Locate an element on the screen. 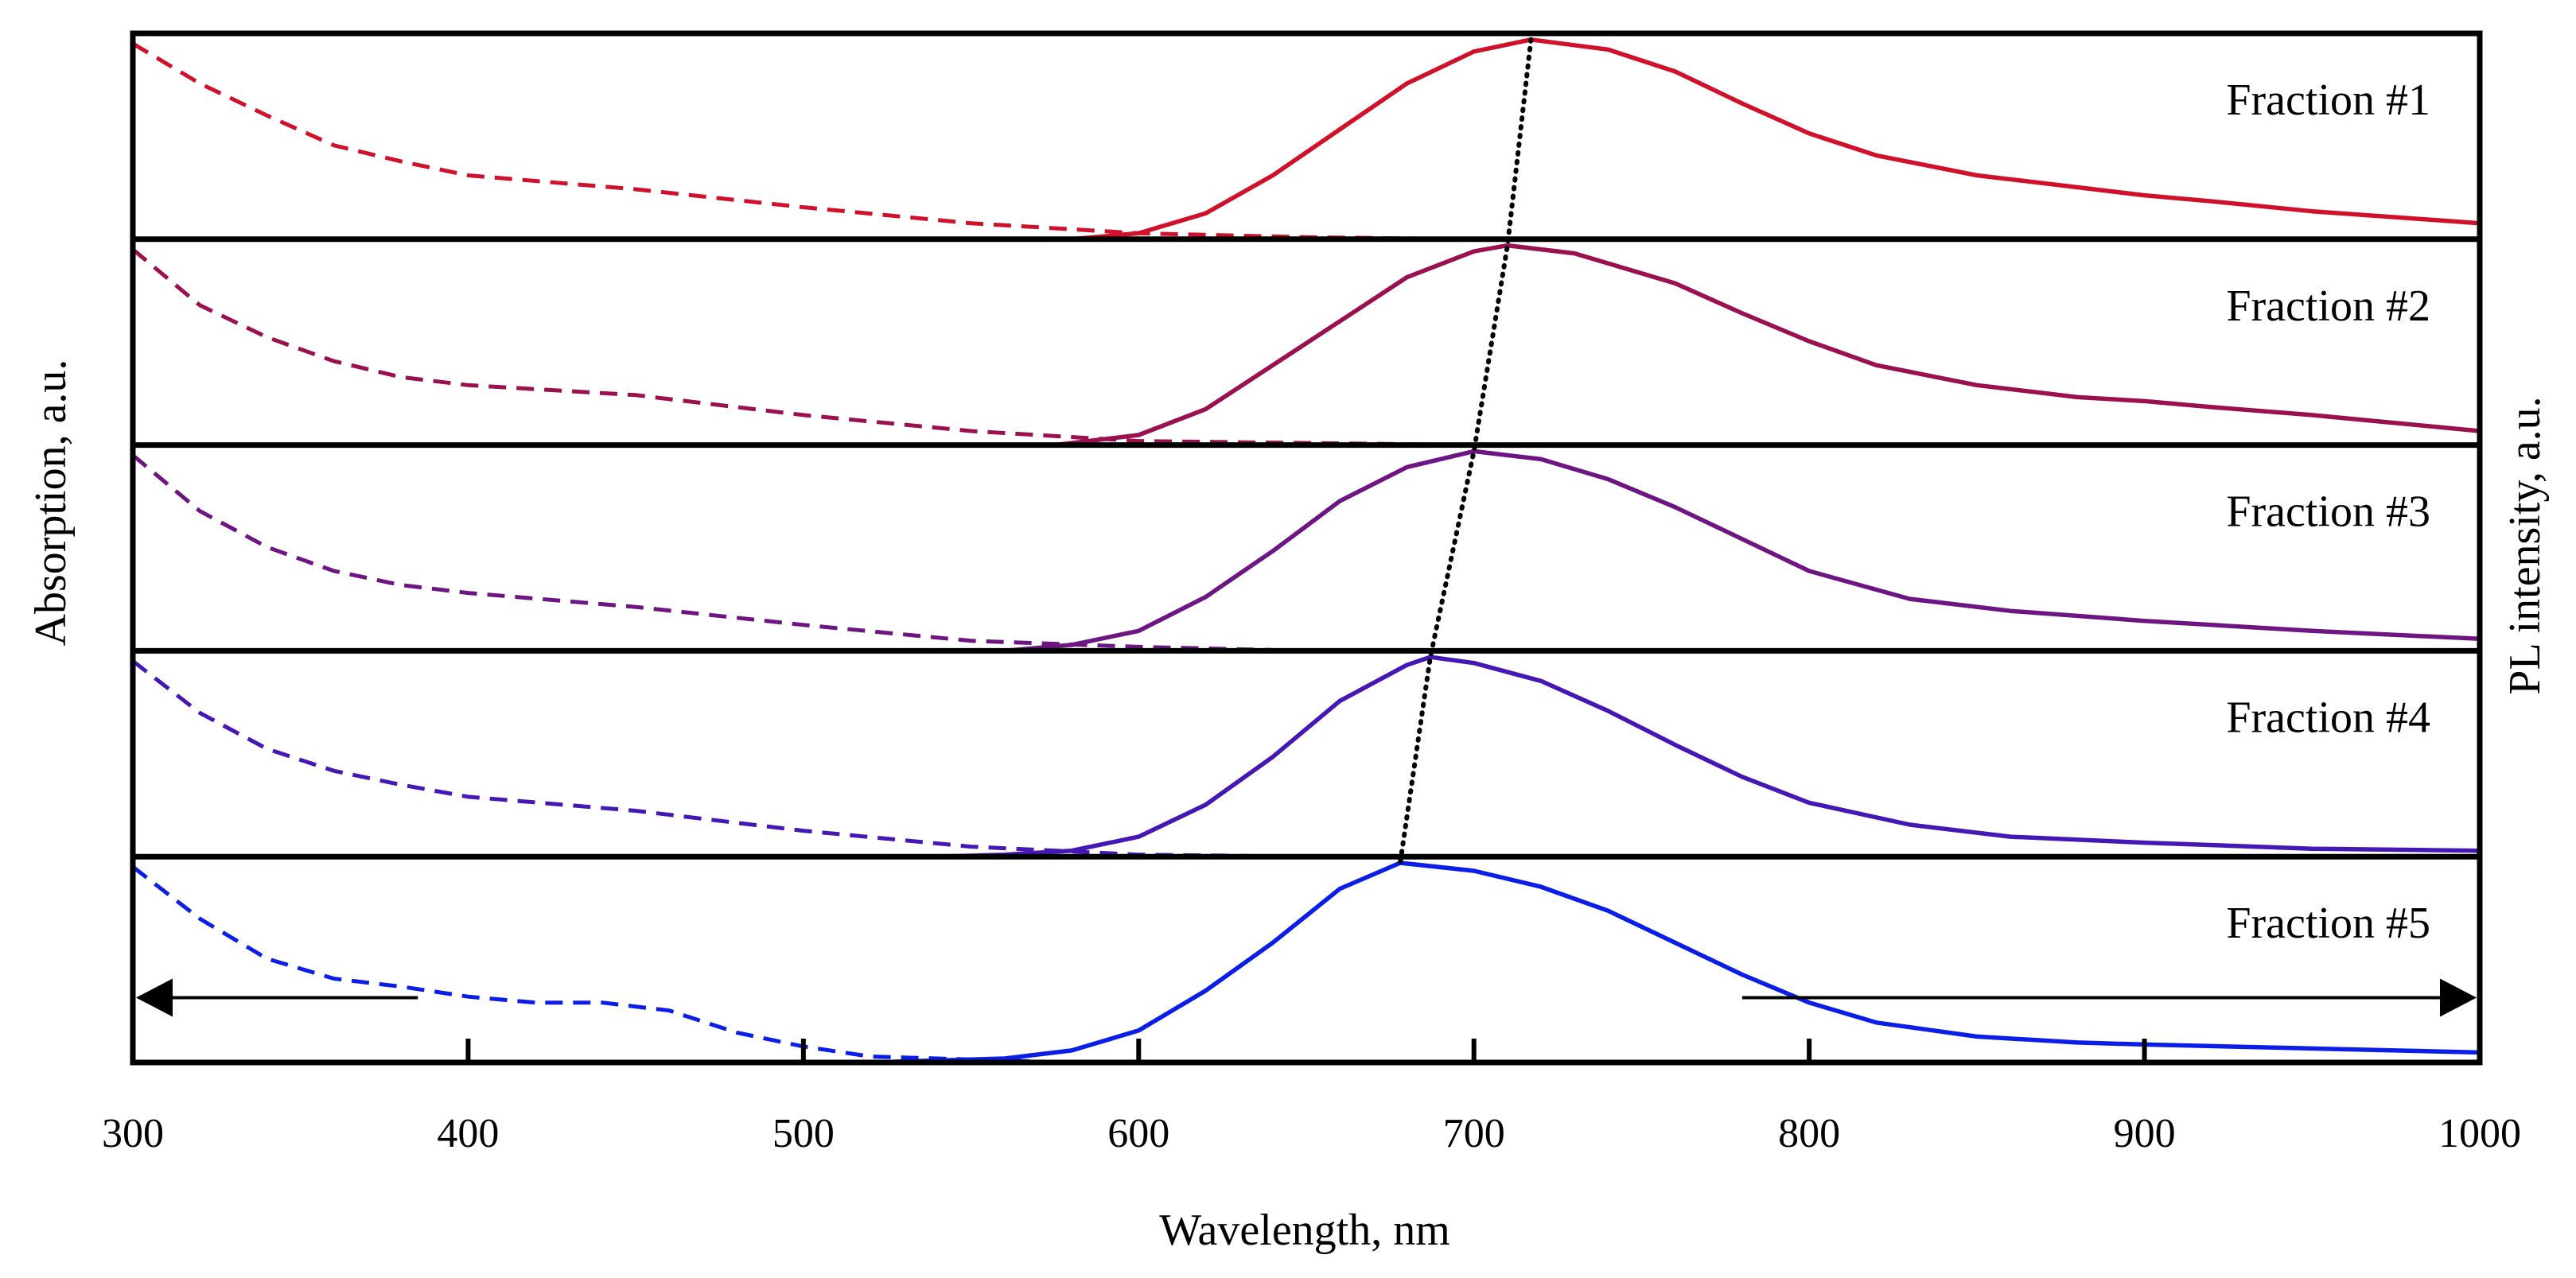 The height and width of the screenshot is (1278, 2576). x-tick-label-900: 900 is located at coordinates (2145, 1133).